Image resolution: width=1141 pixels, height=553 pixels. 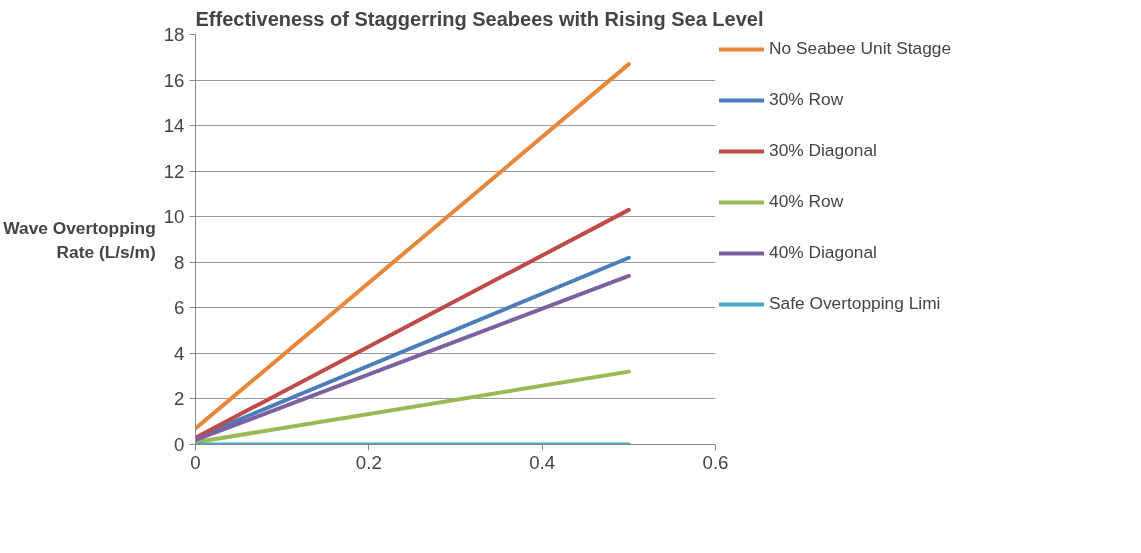 I want to click on y-tick-label: 6, so click(x=179, y=308).